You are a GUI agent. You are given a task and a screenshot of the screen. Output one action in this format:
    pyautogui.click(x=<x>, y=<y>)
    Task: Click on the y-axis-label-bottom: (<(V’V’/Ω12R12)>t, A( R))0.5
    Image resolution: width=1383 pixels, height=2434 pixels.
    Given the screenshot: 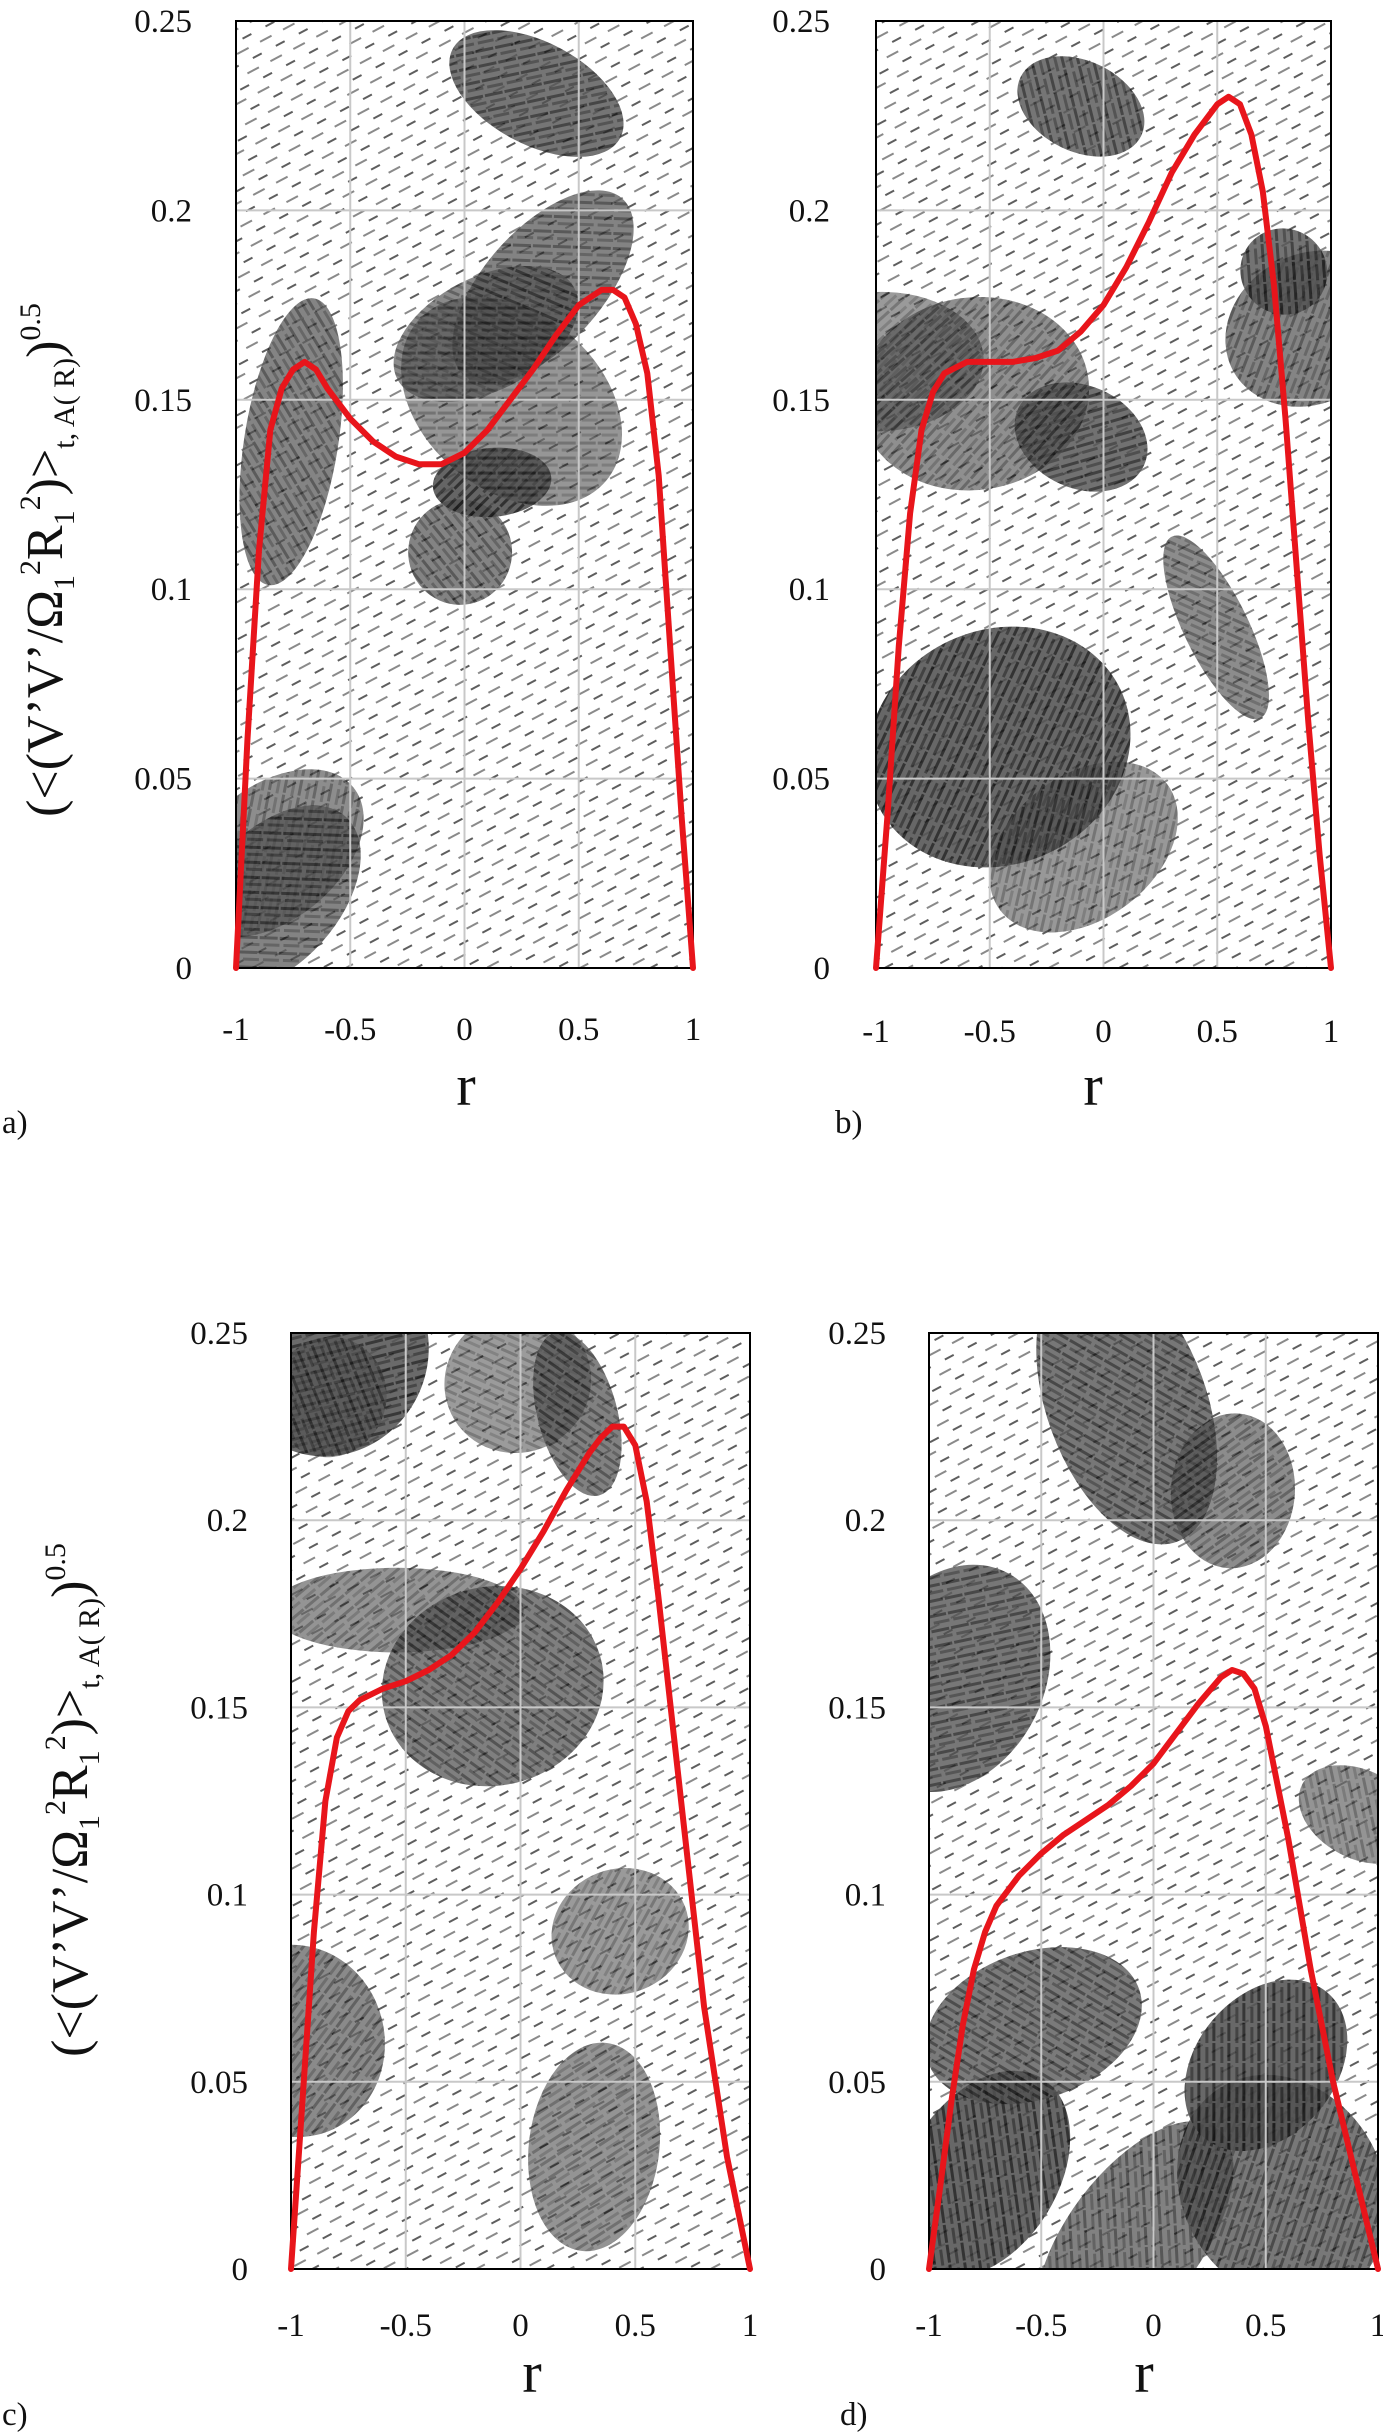 What is the action you would take?
    pyautogui.click(x=72, y=1800)
    